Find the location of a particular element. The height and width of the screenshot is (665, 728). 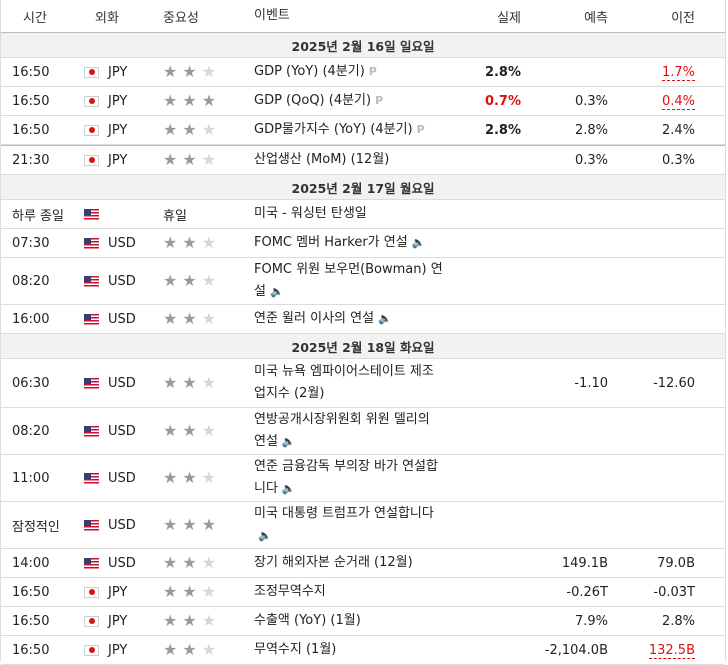

event-name-cell: 미국 대통령 트럼프가 연설합니다 🔈 is located at coordinates (345, 525).